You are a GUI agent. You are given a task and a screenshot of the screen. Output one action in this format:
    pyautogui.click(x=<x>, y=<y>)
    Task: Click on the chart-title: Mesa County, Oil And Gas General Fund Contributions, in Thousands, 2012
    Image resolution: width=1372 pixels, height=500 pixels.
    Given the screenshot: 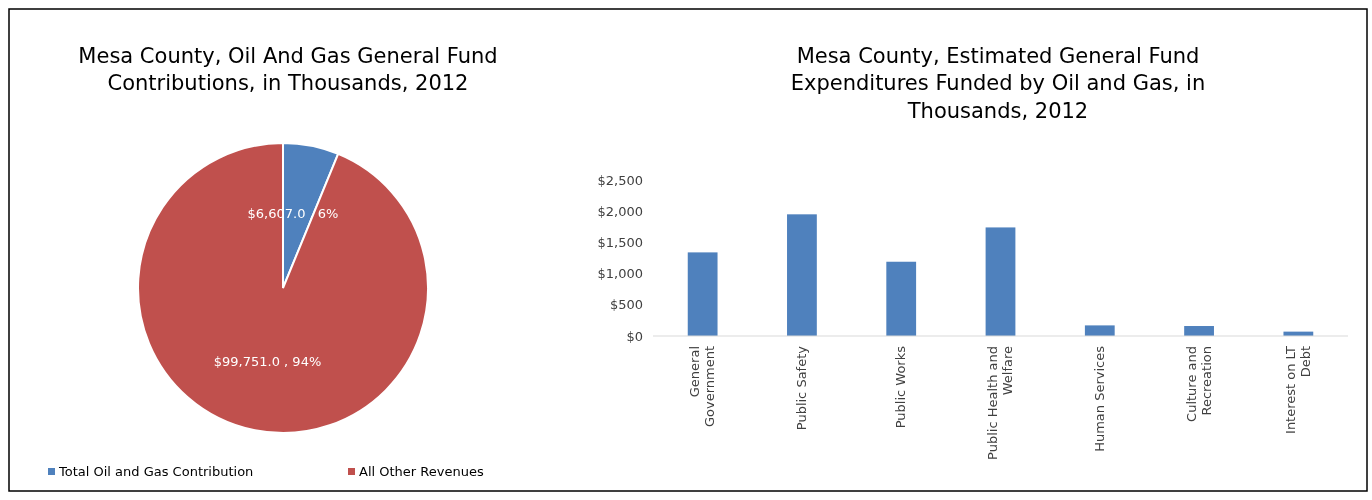 What is the action you would take?
    pyautogui.click(x=288, y=70)
    